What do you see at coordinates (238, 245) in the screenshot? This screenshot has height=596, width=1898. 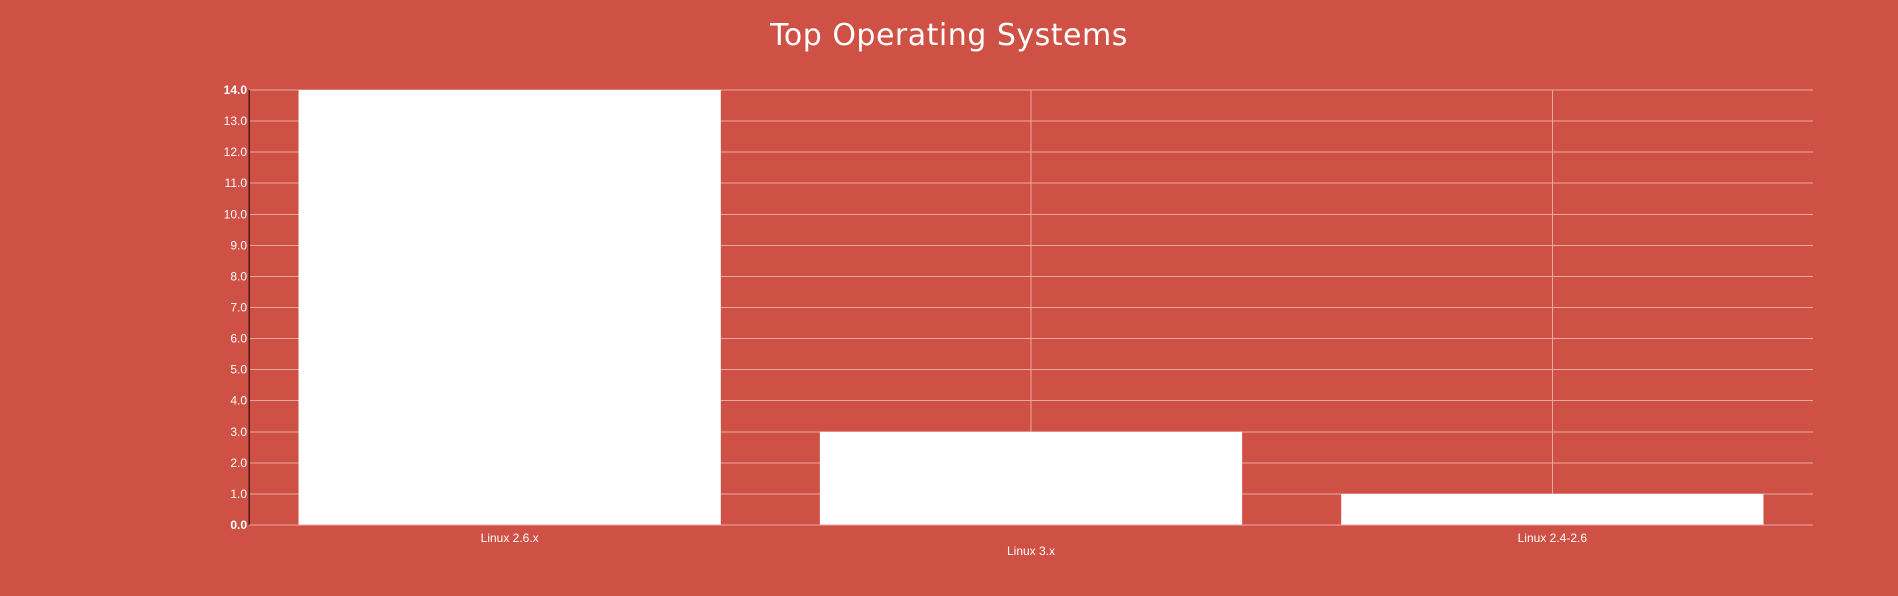 I see `y-tick-label: 9.0` at bounding box center [238, 245].